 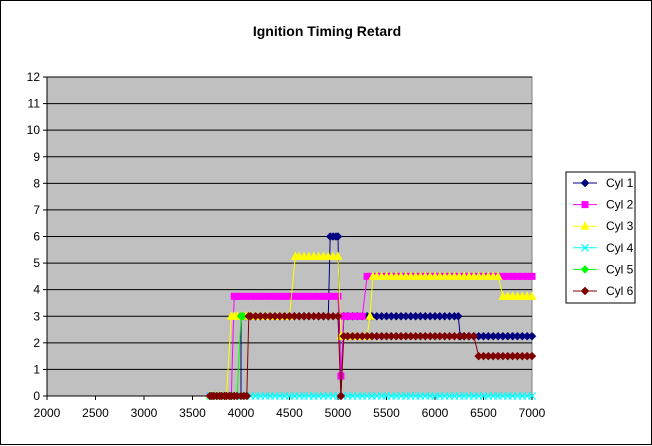 What do you see at coordinates (483, 413) in the screenshot?
I see `x-tick-label-9: 6500` at bounding box center [483, 413].